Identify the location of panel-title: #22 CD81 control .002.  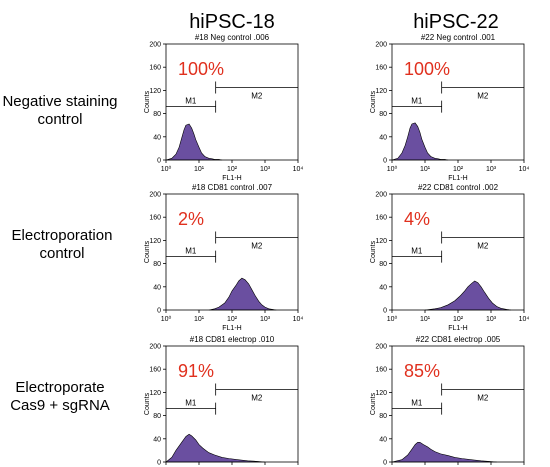
(458, 187).